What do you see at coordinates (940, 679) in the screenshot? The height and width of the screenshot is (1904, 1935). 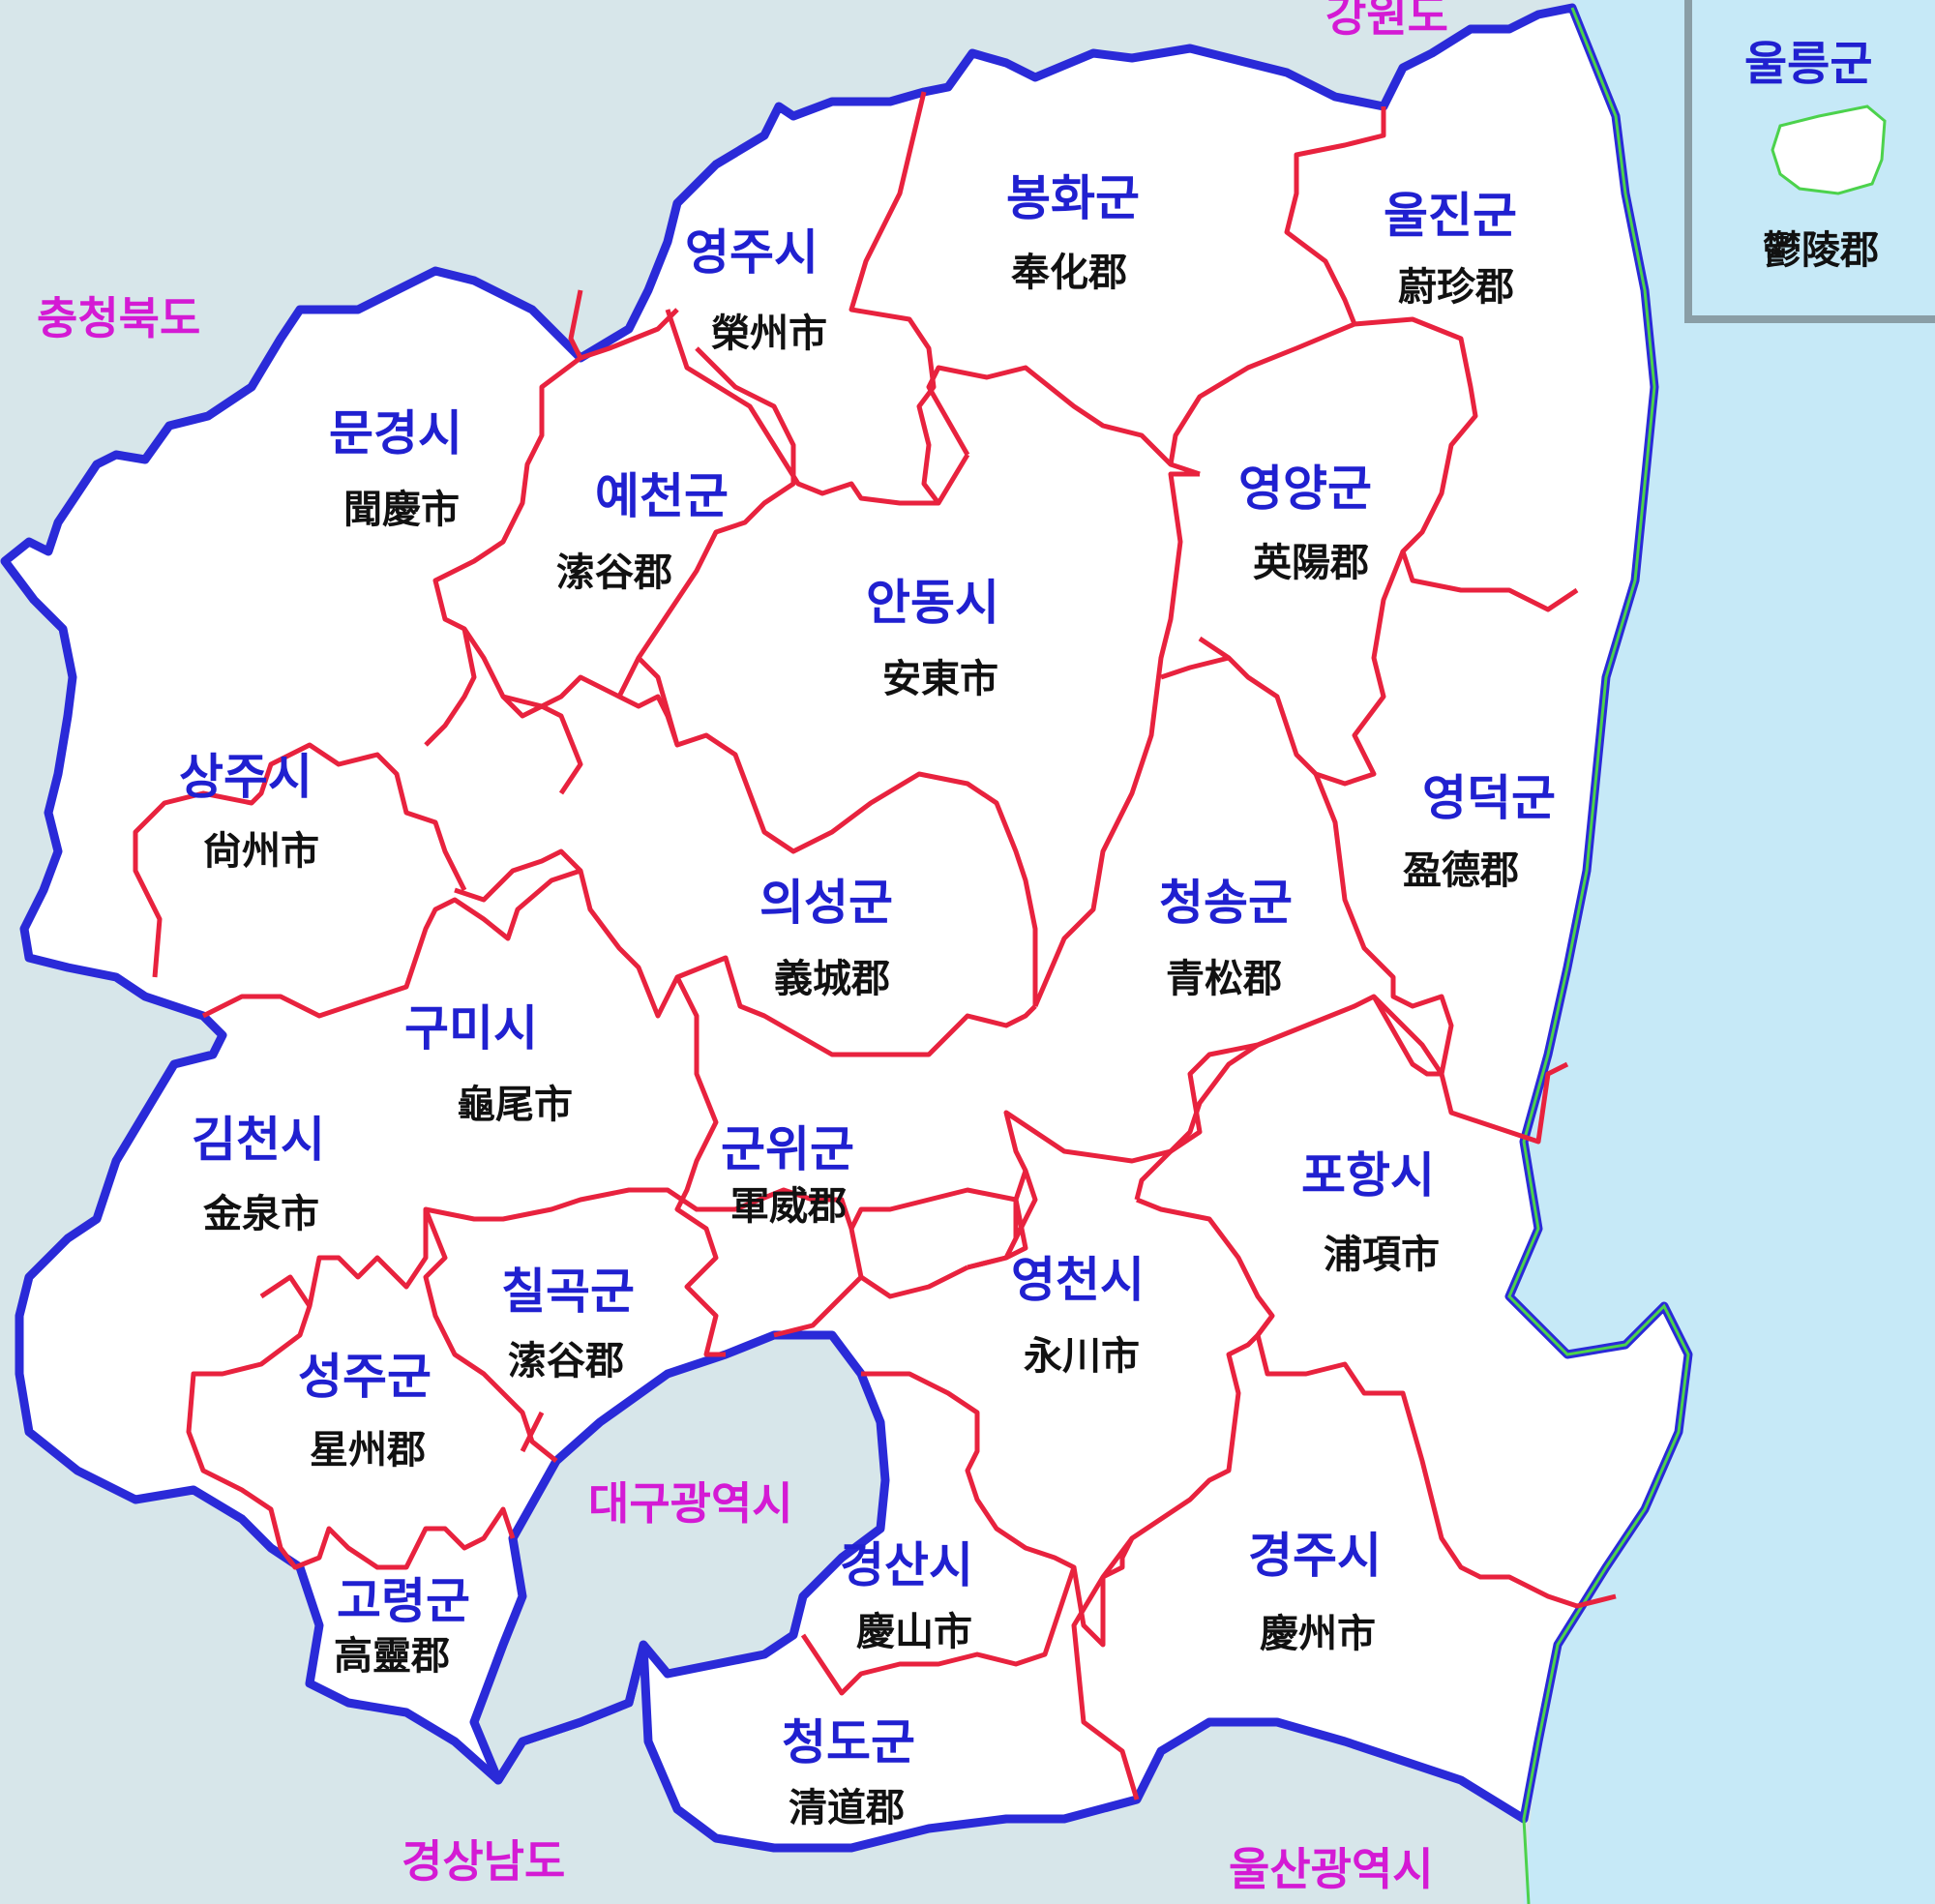 I see `region-hanja-andong: 安東市` at bounding box center [940, 679].